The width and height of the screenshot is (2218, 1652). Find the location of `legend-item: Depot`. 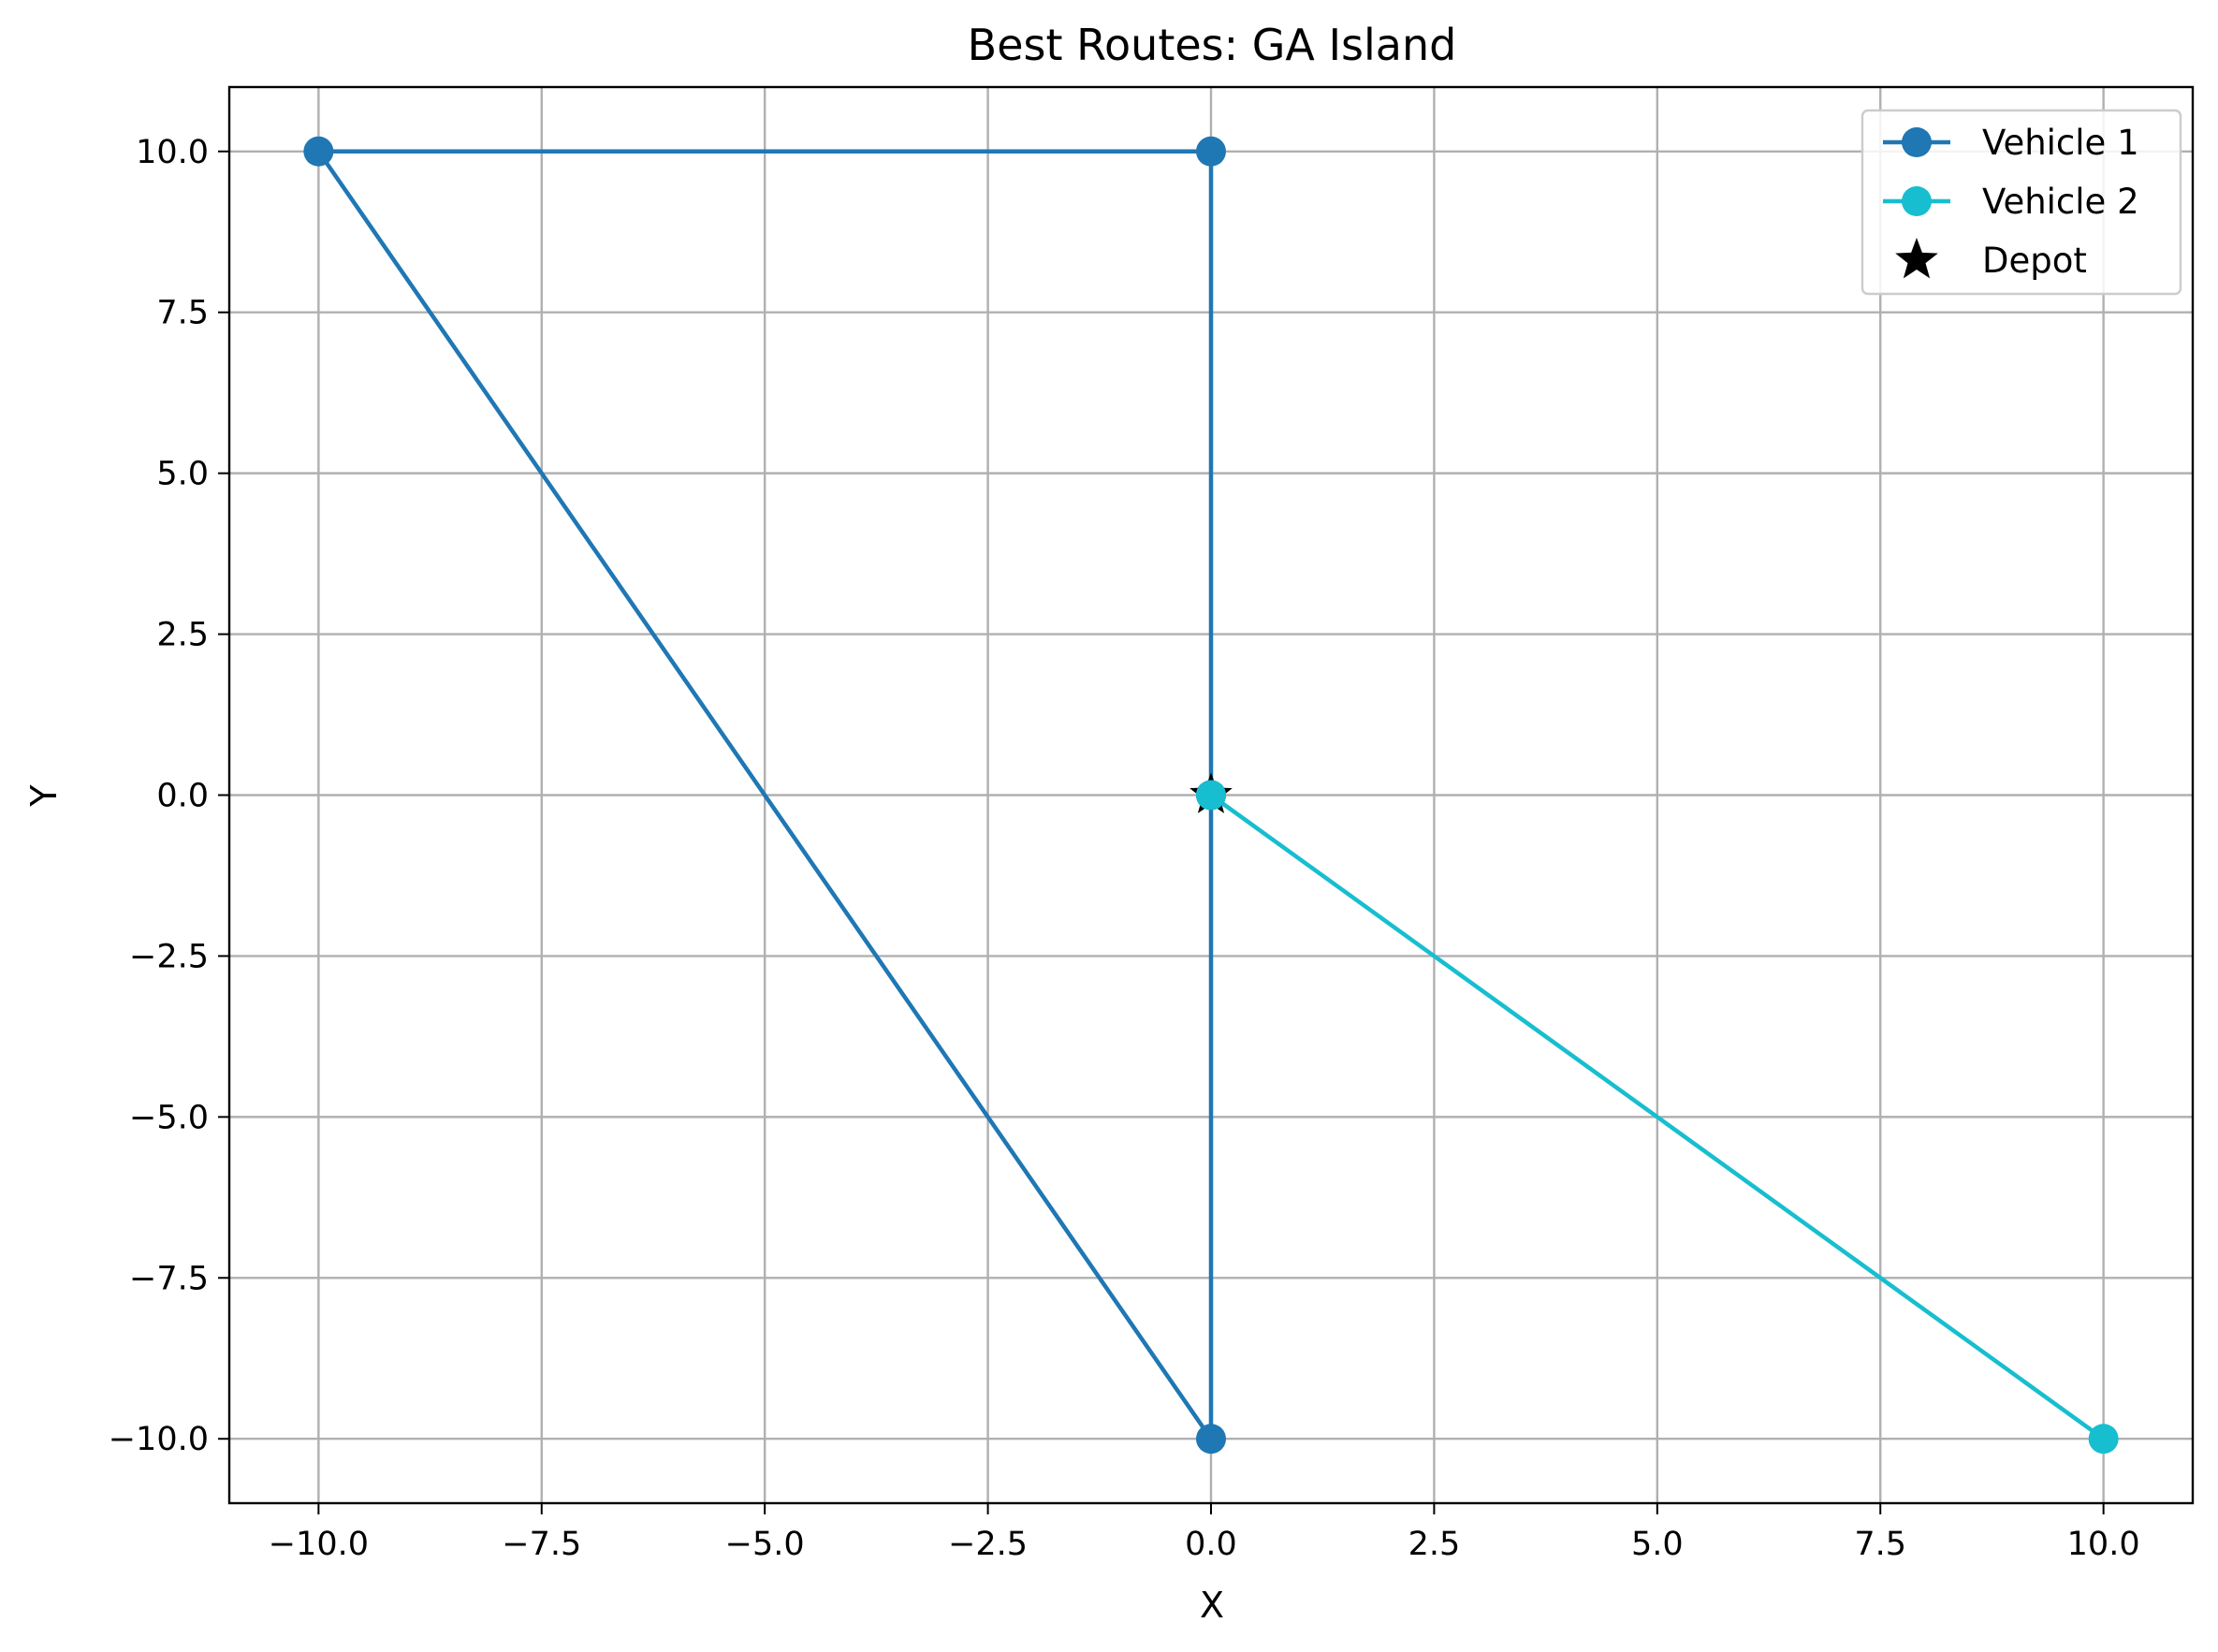

legend-item: Depot is located at coordinates (1991, 259).